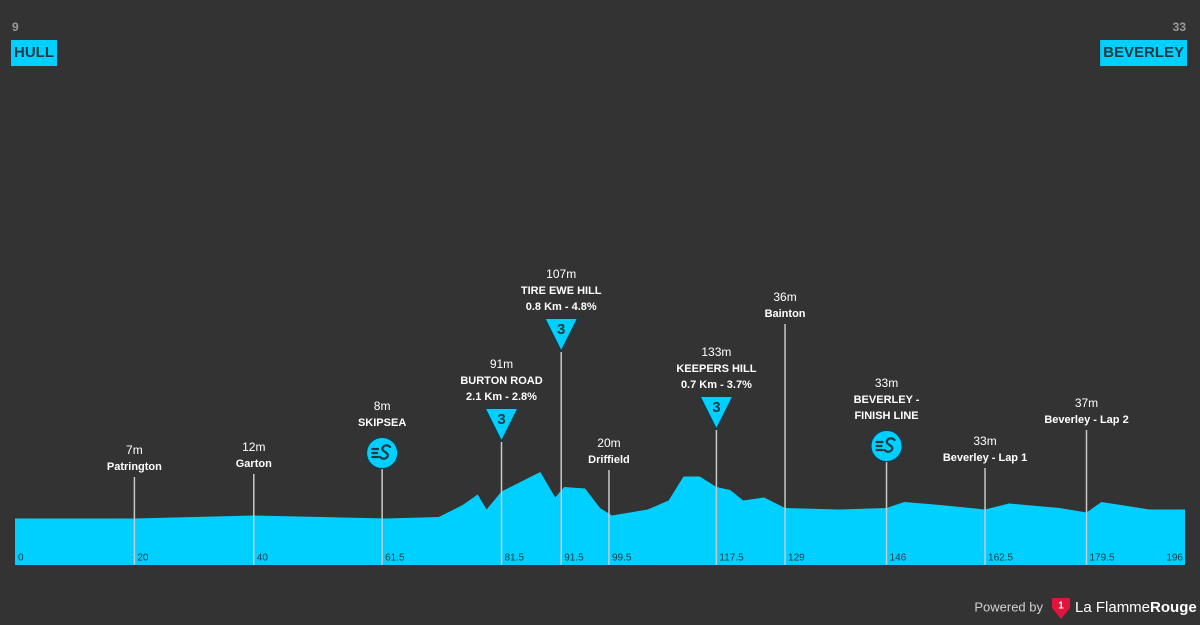  Describe the element at coordinates (143, 558) in the screenshot. I see `x-tick-label: 20` at that location.